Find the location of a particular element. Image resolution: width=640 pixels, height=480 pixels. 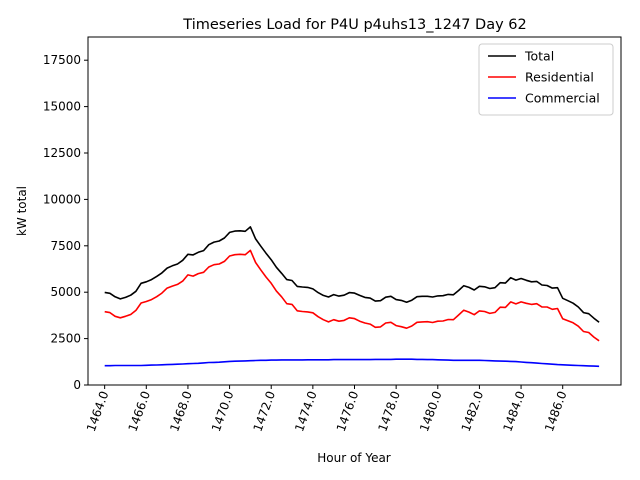

legend: Total Residential Commercial is located at coordinates (546, 79).